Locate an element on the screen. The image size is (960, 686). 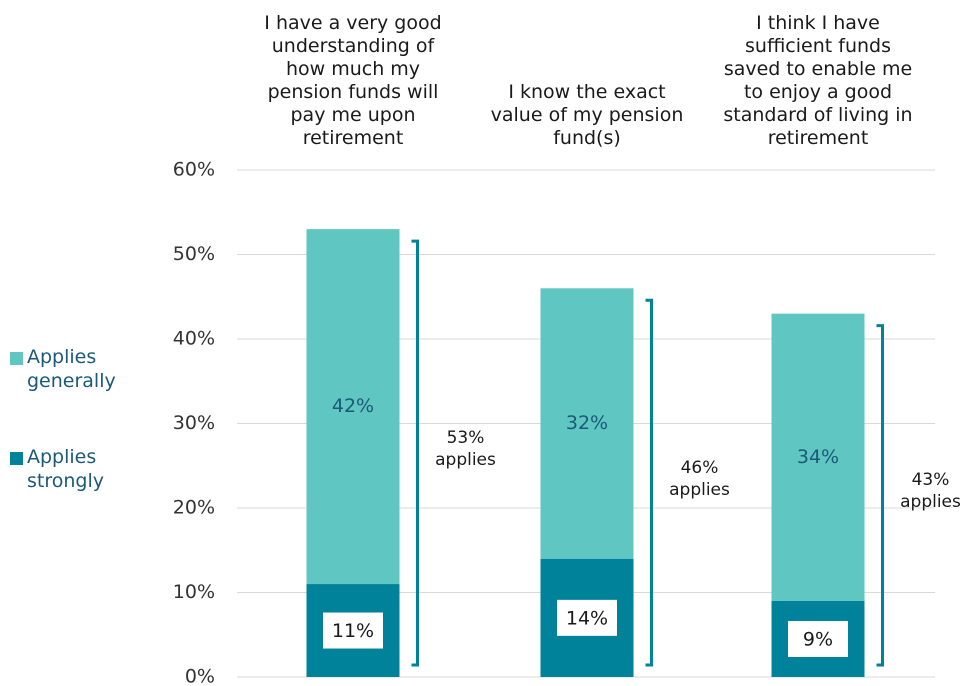
value-label: 42% is located at coordinates (353, 406).